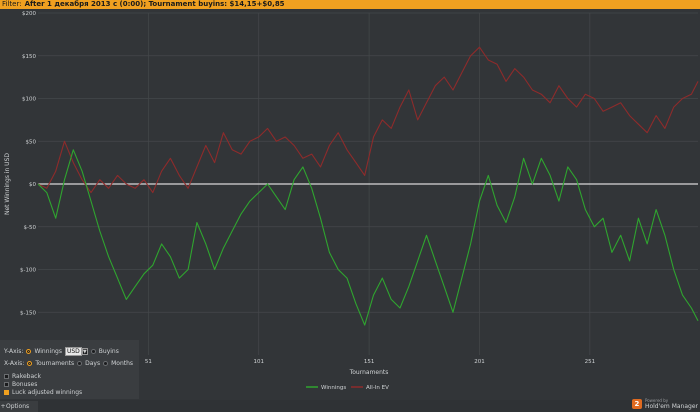  Describe the element at coordinates (93, 351) in the screenshot. I see `buyins-radio` at that location.